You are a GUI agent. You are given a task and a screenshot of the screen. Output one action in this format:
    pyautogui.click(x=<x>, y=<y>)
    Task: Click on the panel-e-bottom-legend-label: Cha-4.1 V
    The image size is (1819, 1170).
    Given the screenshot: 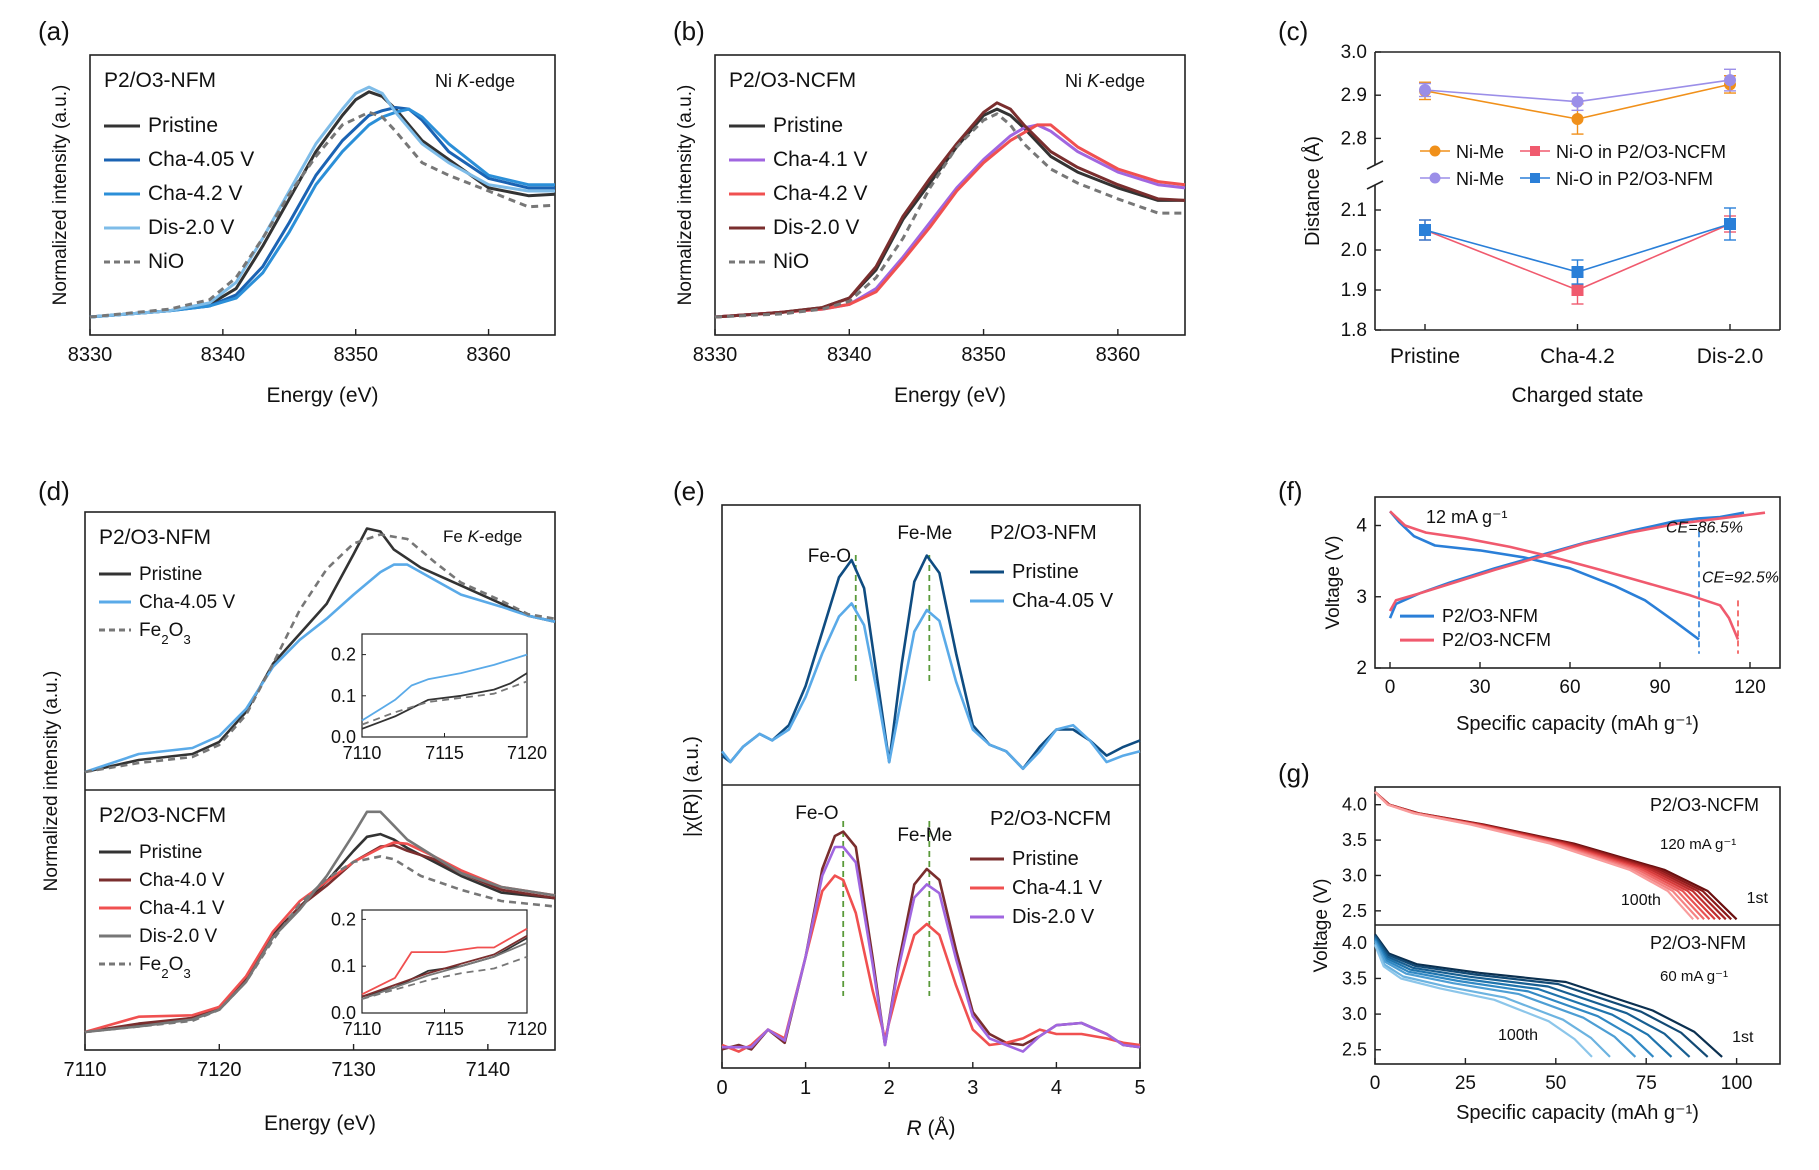 What is the action you would take?
    pyautogui.click(x=1057, y=888)
    